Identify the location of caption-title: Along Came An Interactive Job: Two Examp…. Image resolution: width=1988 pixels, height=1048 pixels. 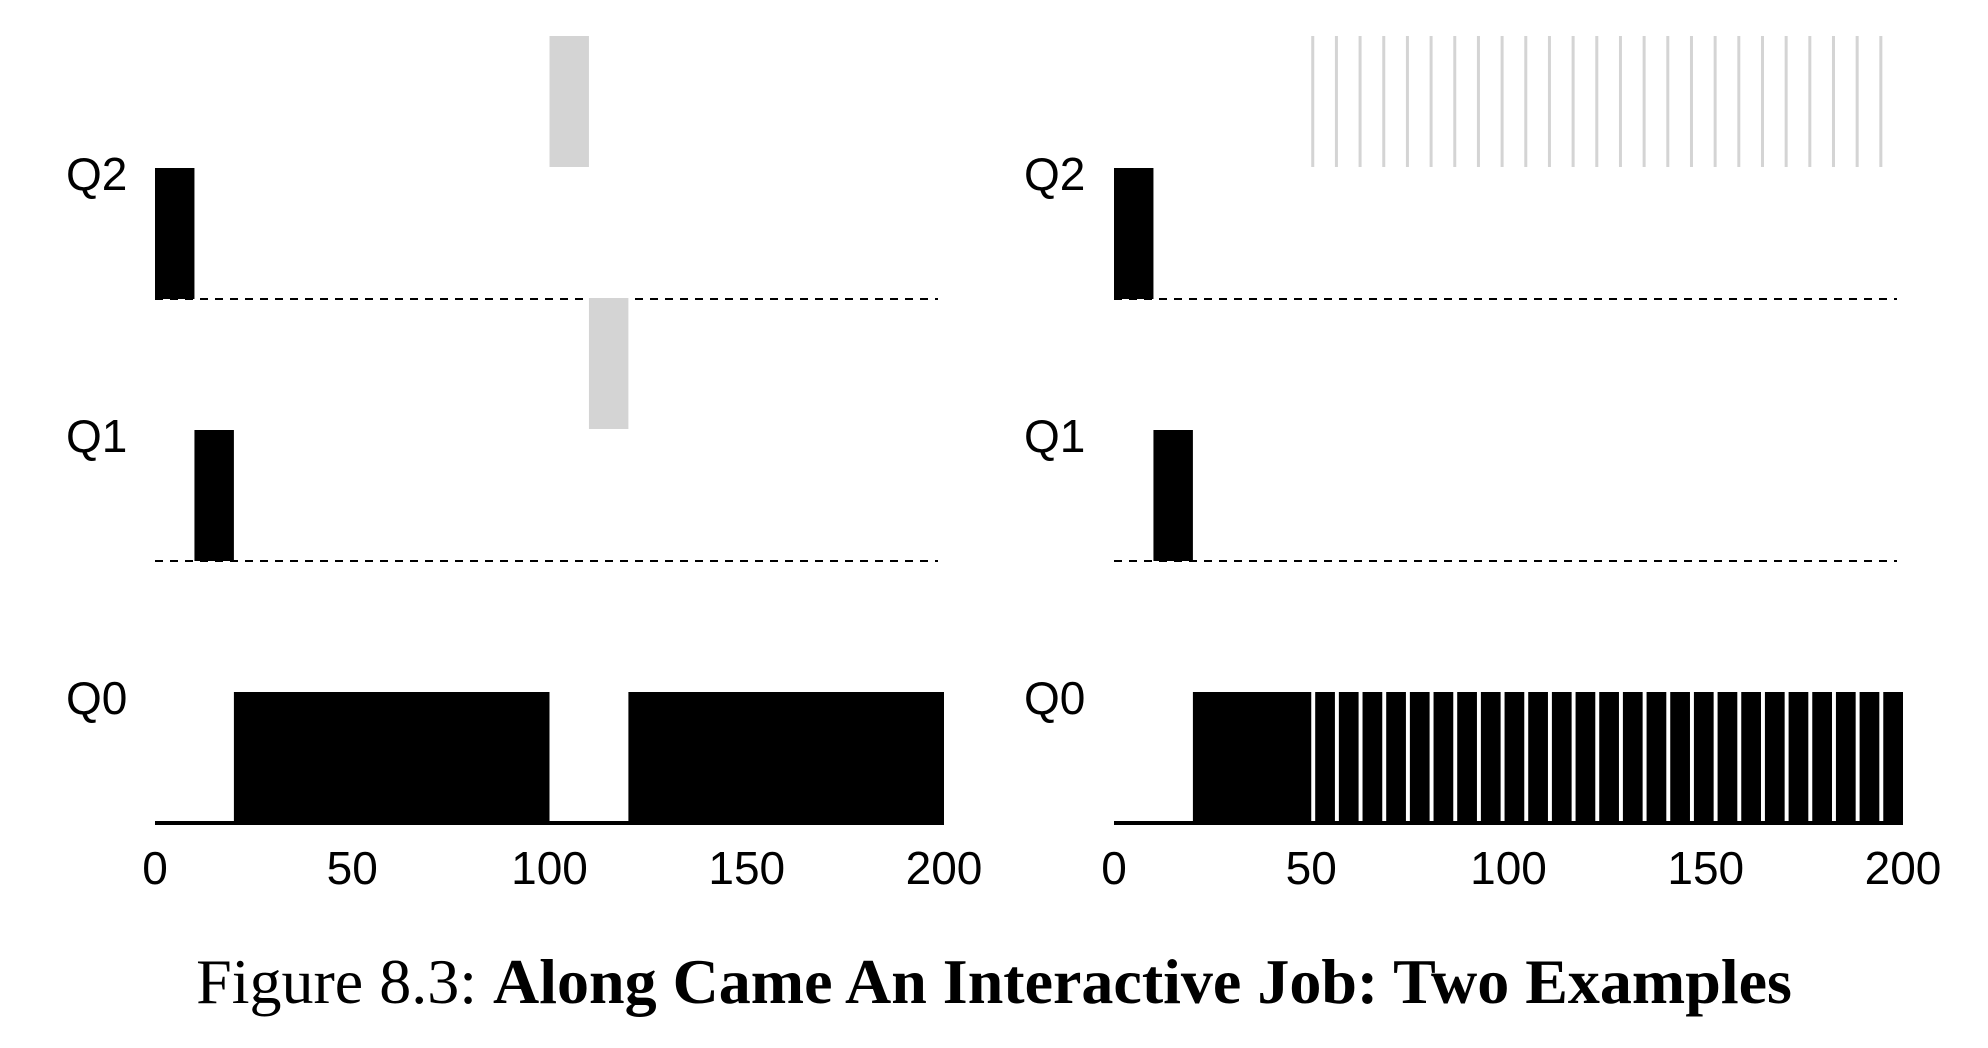
(1142, 981).